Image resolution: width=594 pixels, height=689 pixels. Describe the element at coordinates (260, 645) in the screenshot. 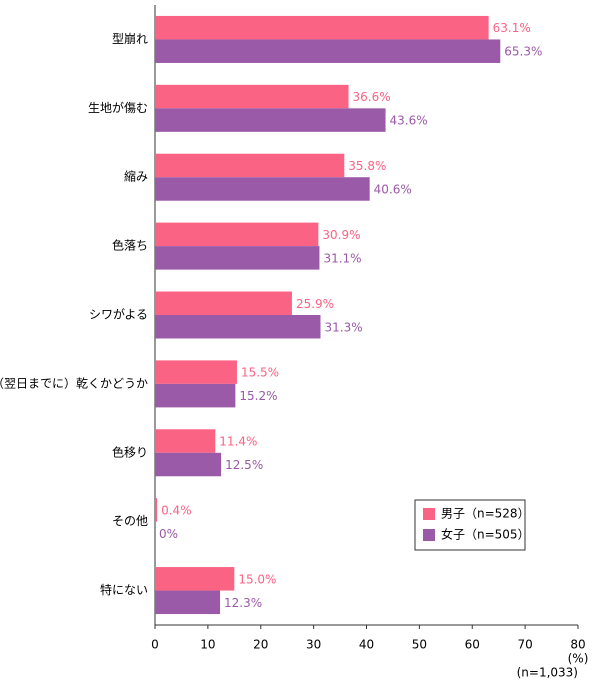

I see `x-tick-label: 20` at that location.